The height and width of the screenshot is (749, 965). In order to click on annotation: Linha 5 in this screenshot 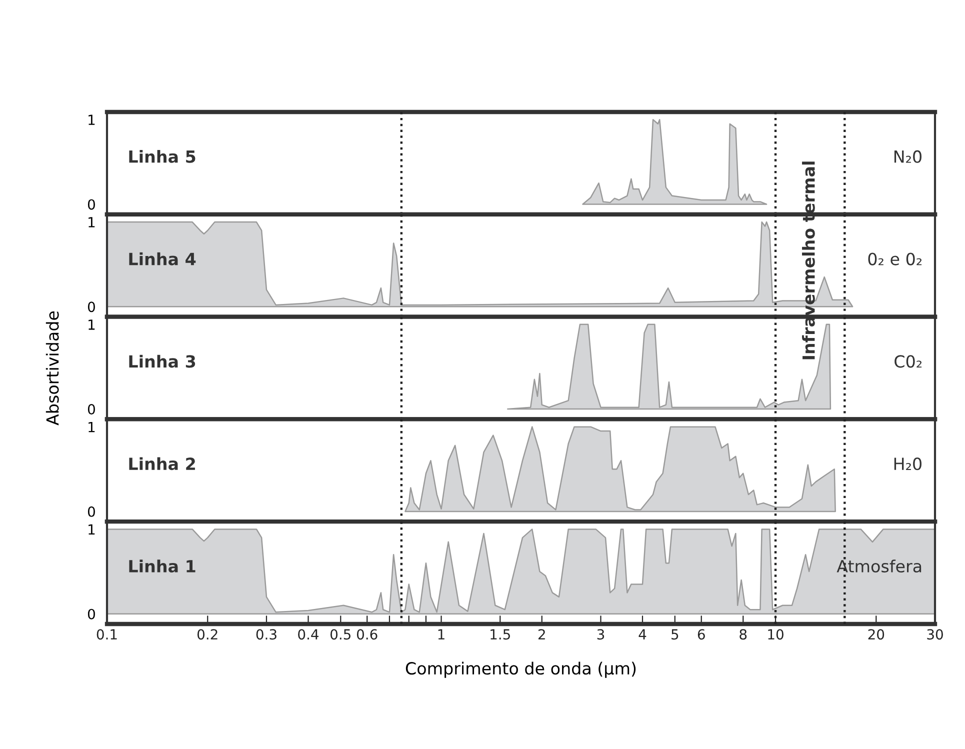, I will do `click(162, 156)`.